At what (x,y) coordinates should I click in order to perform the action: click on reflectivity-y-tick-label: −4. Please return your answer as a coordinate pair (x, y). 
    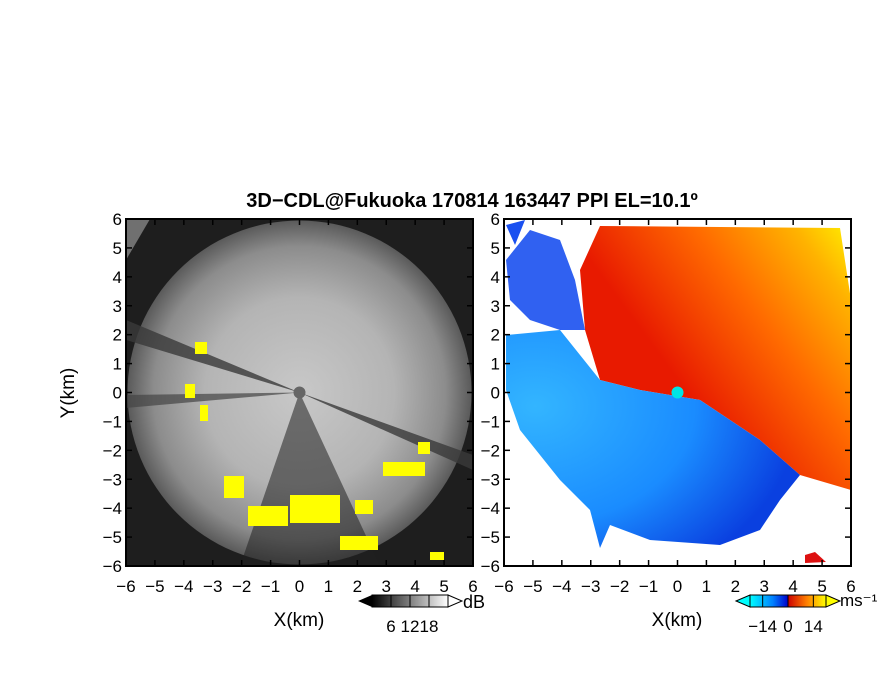
    Looking at the image, I should click on (112, 508).